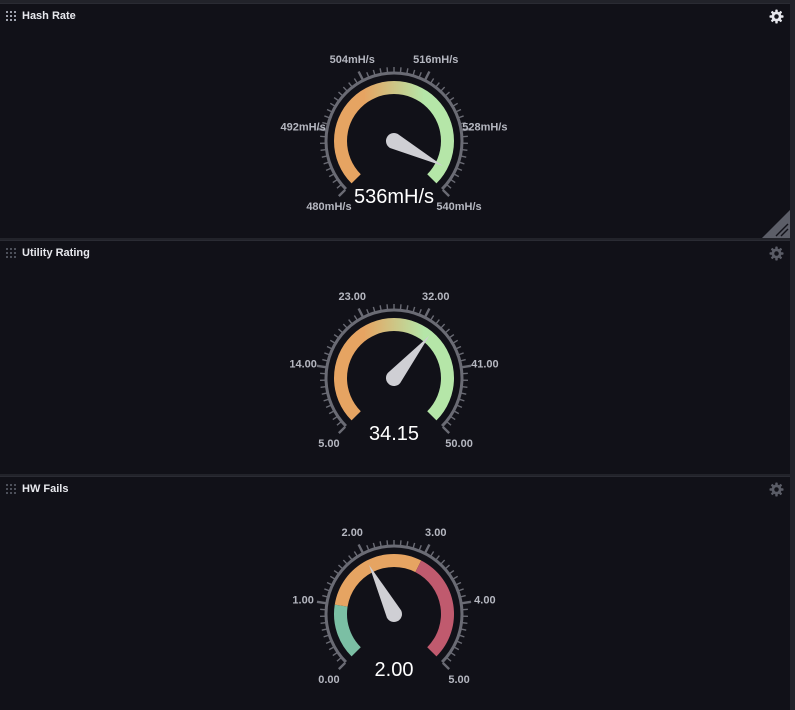  Describe the element at coordinates (484, 128) in the screenshot. I see `gauge-tick-label: 528mH/s` at that location.